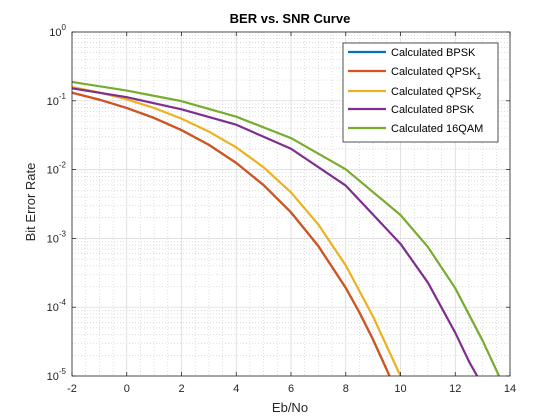 The image size is (560, 420). Describe the element at coordinates (510, 389) in the screenshot. I see `x-tick-label: 14` at that location.